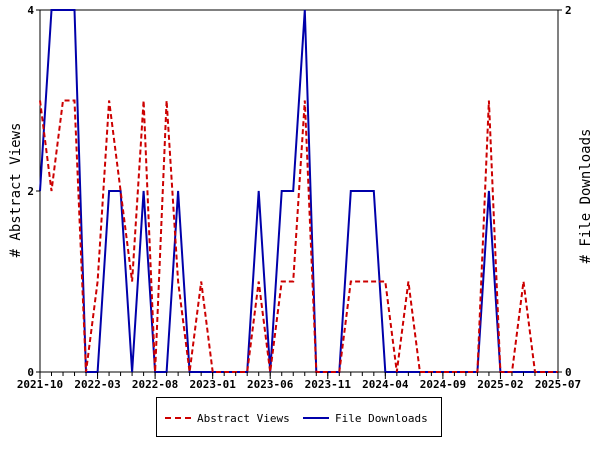 The height and width of the screenshot is (450, 600). I want to click on legend-entry-file-downloads: File Downloads, so click(365, 418).